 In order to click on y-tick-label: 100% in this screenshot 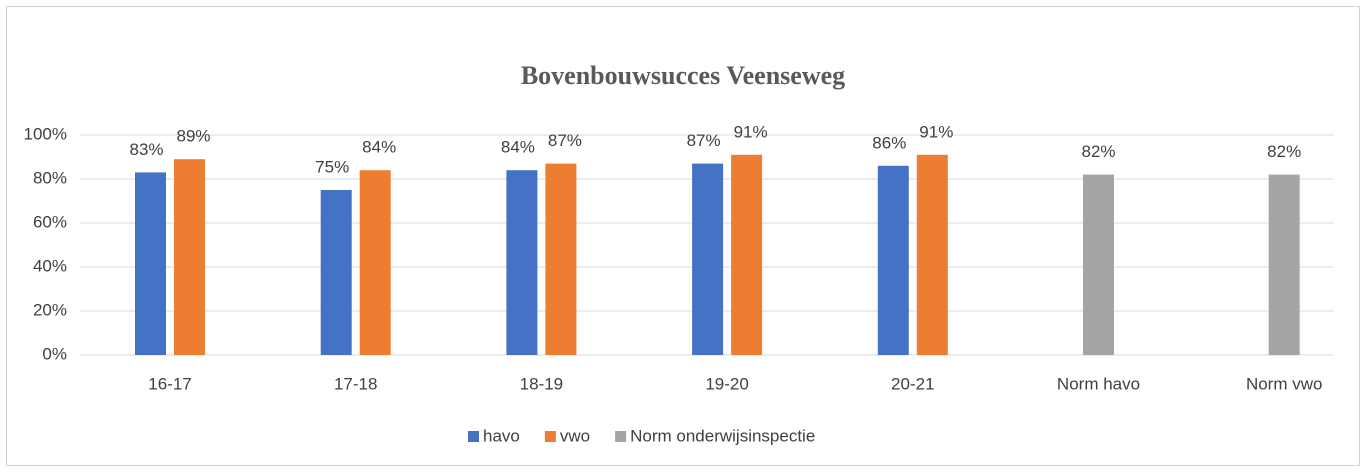, I will do `click(45, 133)`.